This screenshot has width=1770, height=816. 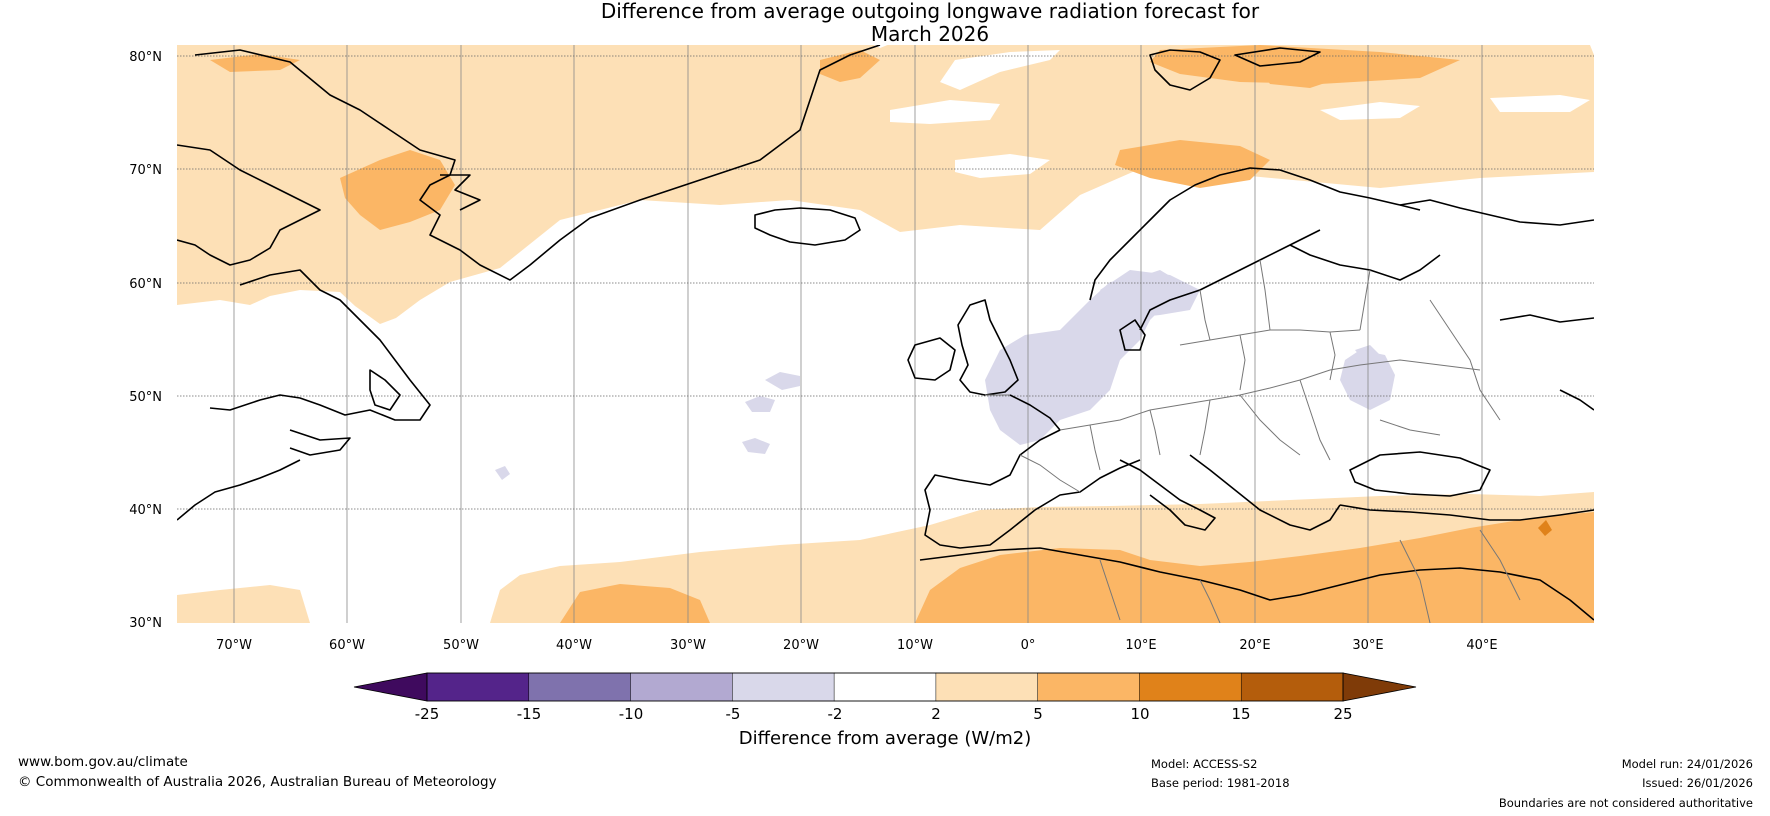 I want to click on coast-italy, so click(x=1167, y=495).